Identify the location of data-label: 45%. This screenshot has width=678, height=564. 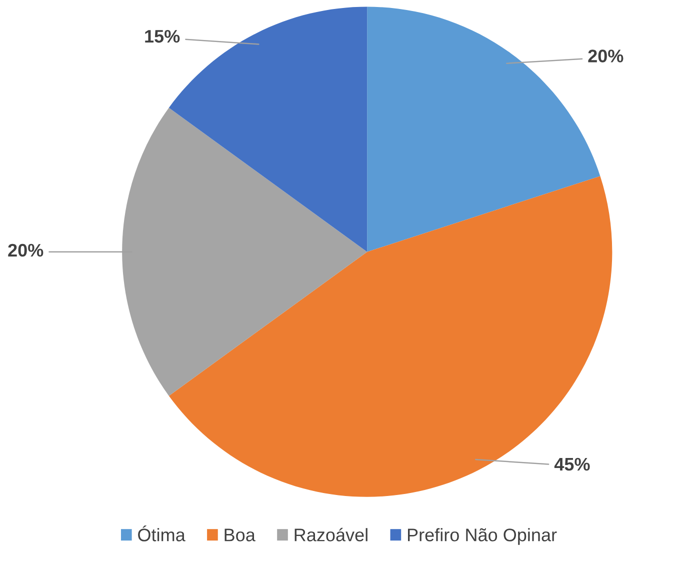
(572, 464).